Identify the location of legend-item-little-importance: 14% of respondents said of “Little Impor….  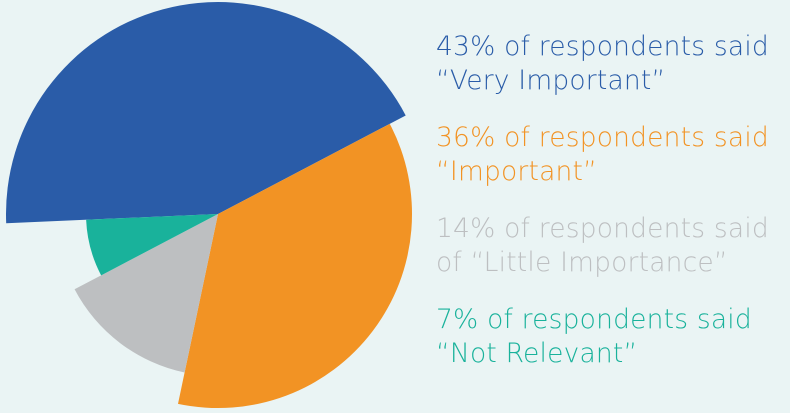
(611, 246).